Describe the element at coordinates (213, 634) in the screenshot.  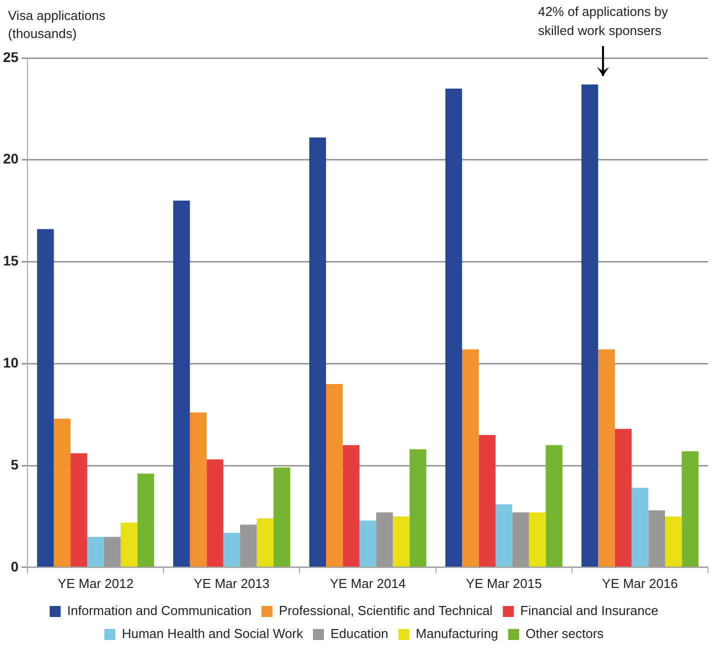
I see `legend-label: Human Health and Social Work` at that location.